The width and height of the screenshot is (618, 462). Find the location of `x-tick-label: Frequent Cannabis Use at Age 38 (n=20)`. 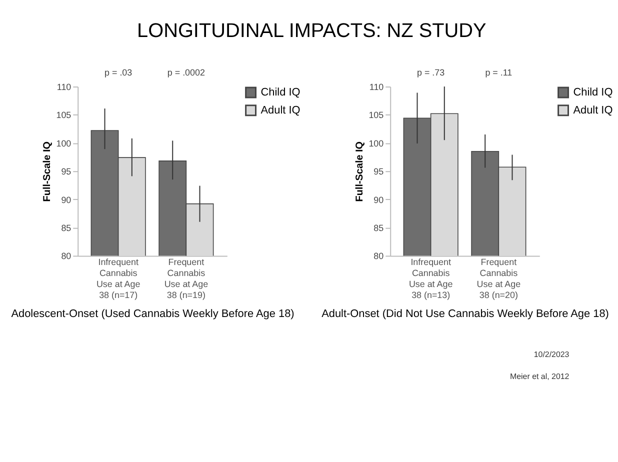

x-tick-label: Frequent Cannabis Use at Age 38 (n=20) is located at coordinates (498, 278).